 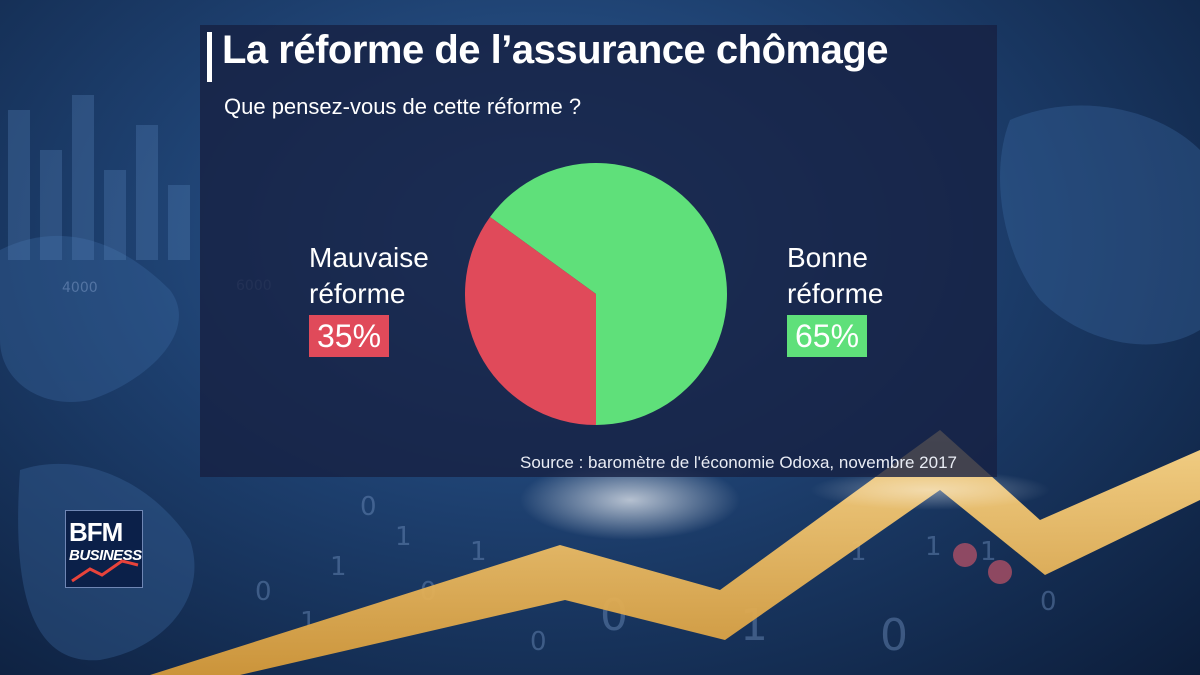 I want to click on value-label-mauvaise-reforme: 35%, so click(x=349, y=336).